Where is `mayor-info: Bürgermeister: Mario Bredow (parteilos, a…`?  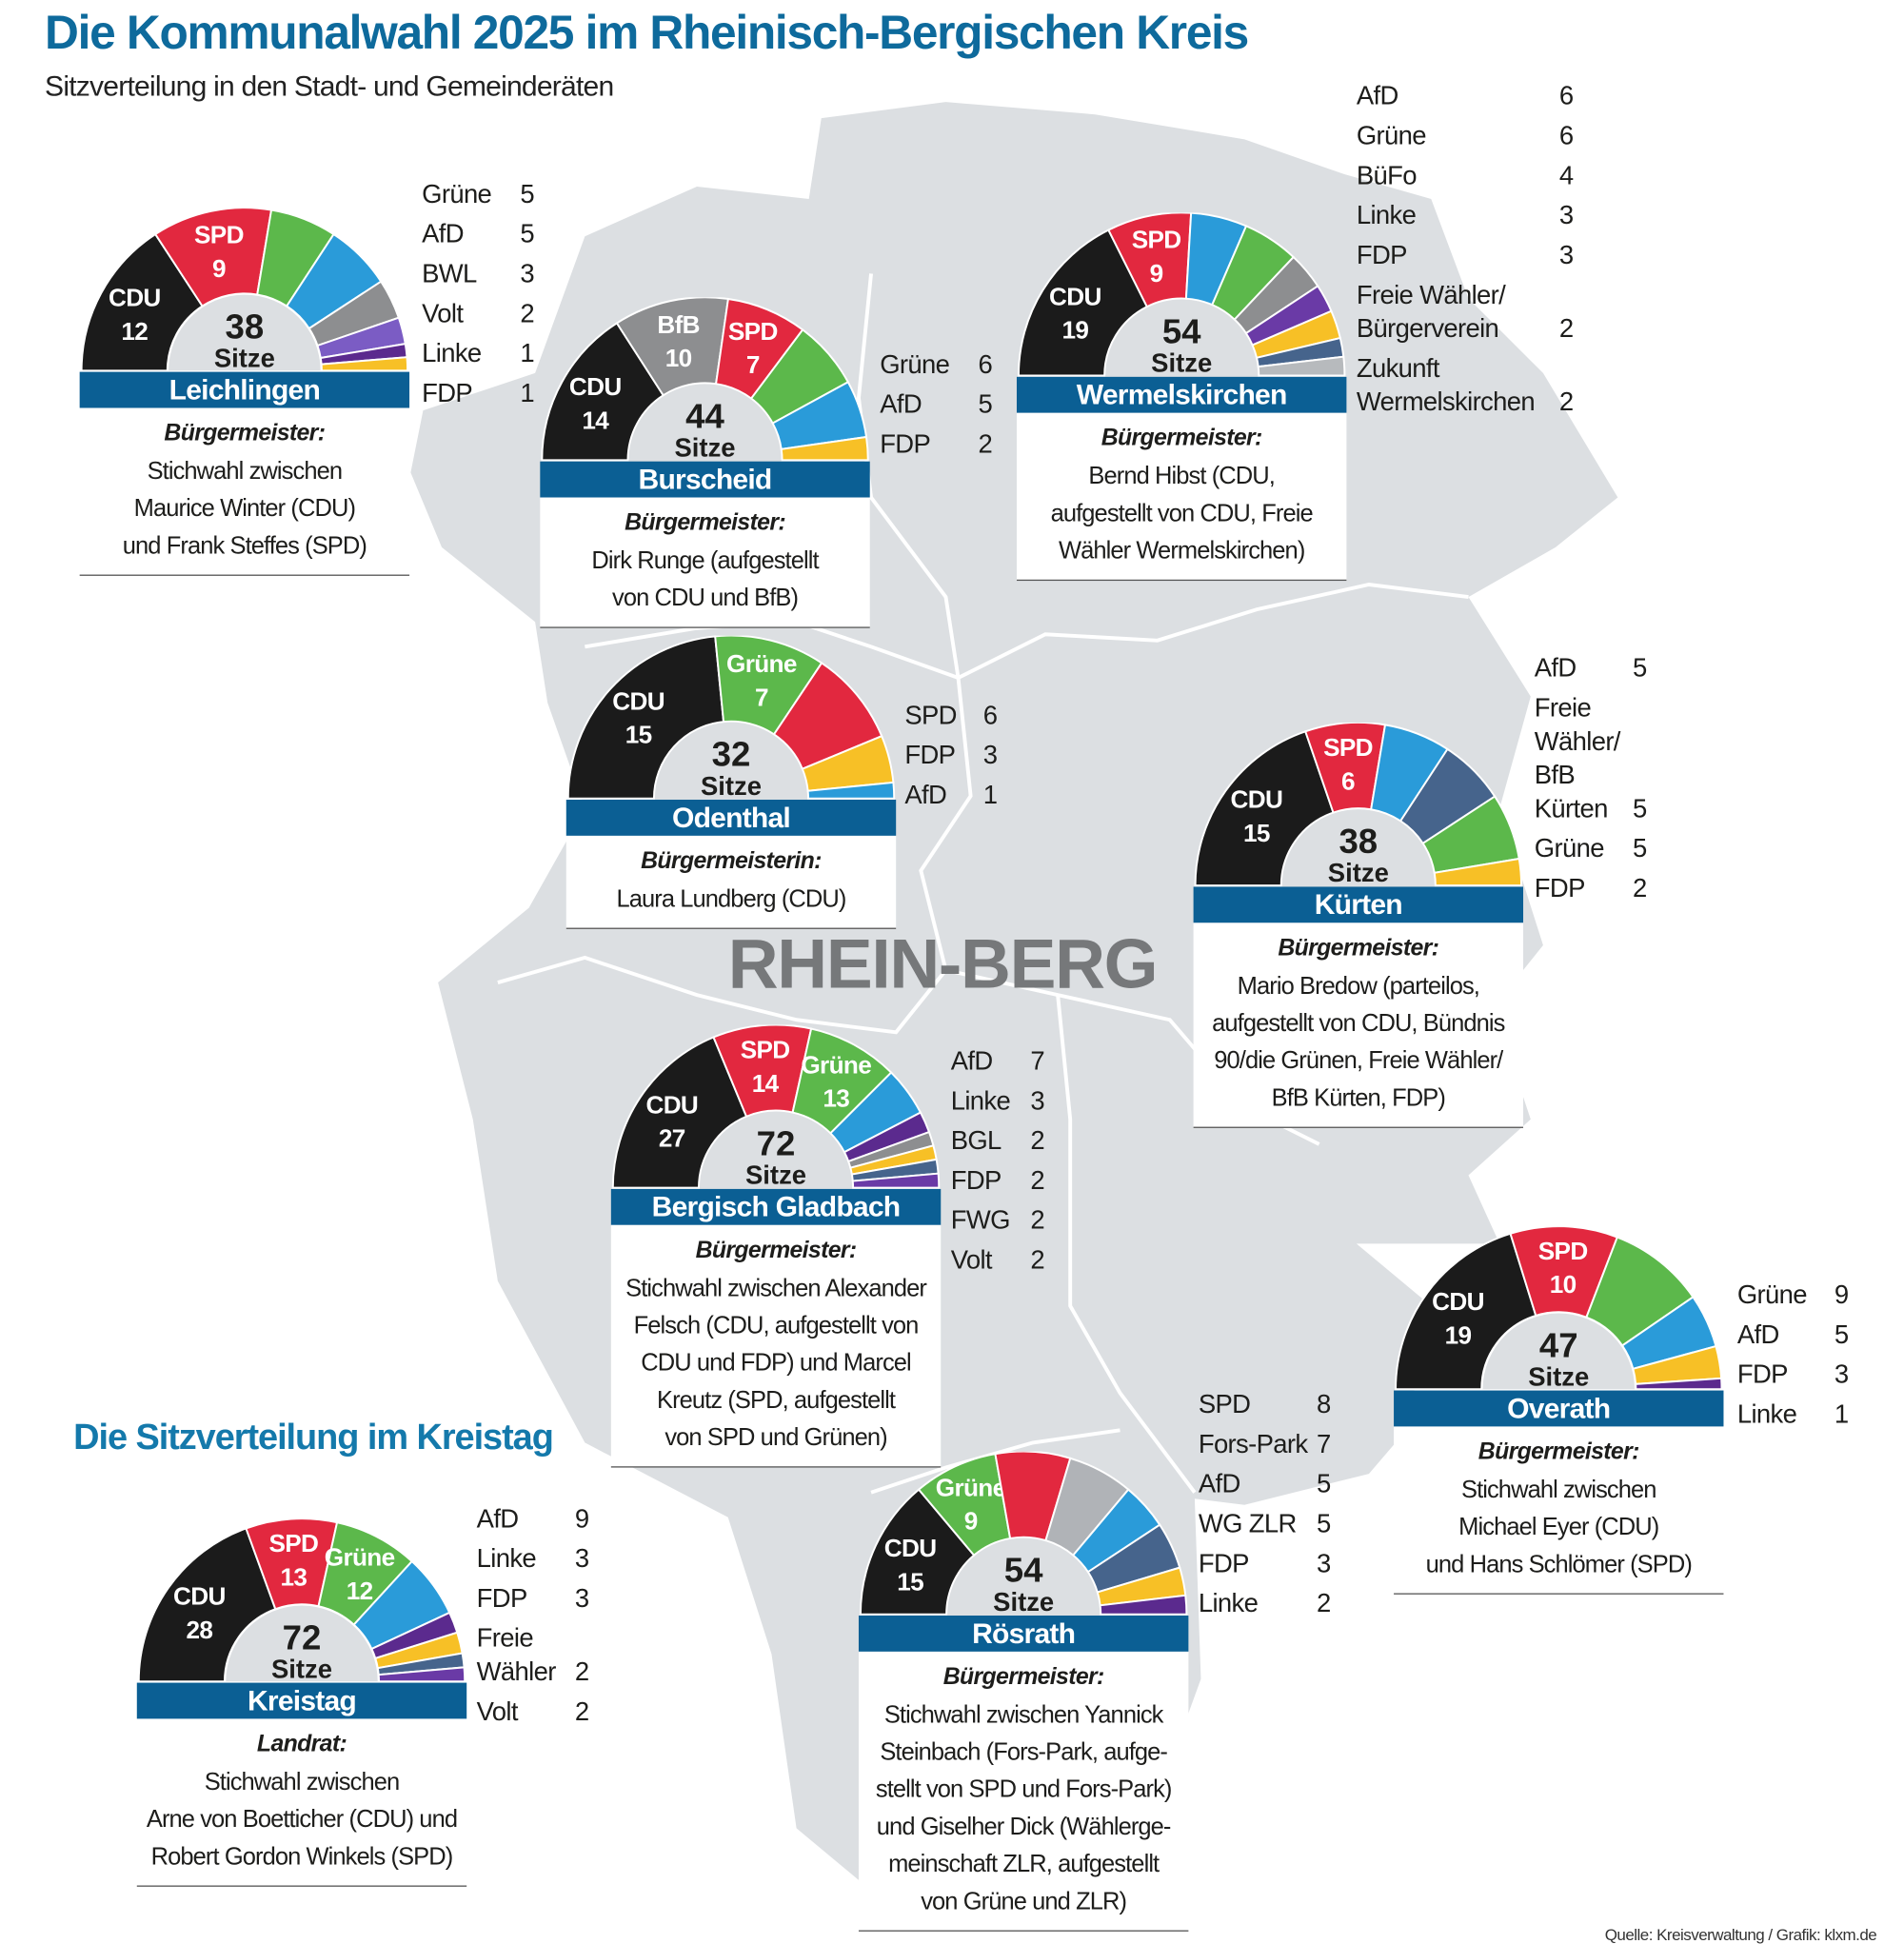 mayor-info: Bürgermeister: Mario Bredow (parteilos, a… is located at coordinates (1358, 1025).